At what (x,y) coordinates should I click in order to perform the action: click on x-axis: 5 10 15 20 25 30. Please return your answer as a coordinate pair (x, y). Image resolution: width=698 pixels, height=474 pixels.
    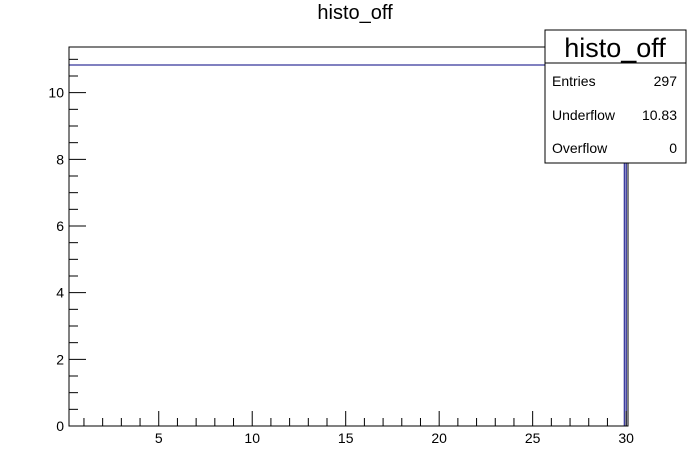
    Looking at the image, I should click on (358, 428).